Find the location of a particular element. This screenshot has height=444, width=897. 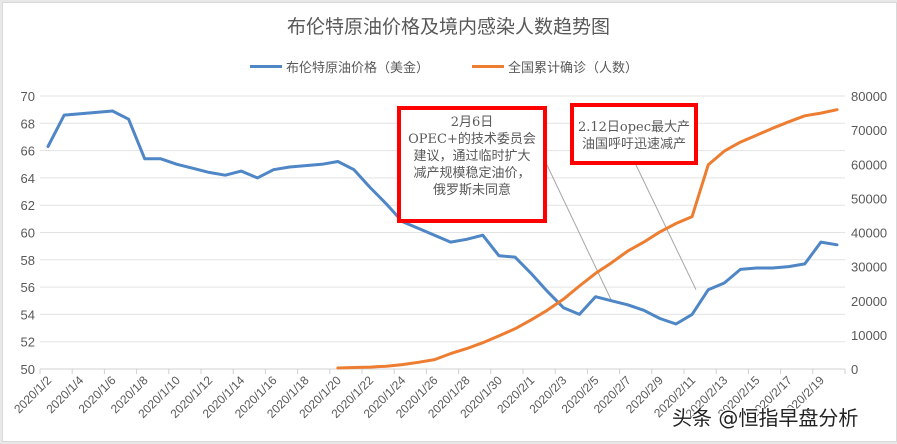

left-axis-tick-label: 62 is located at coordinates (28, 205).